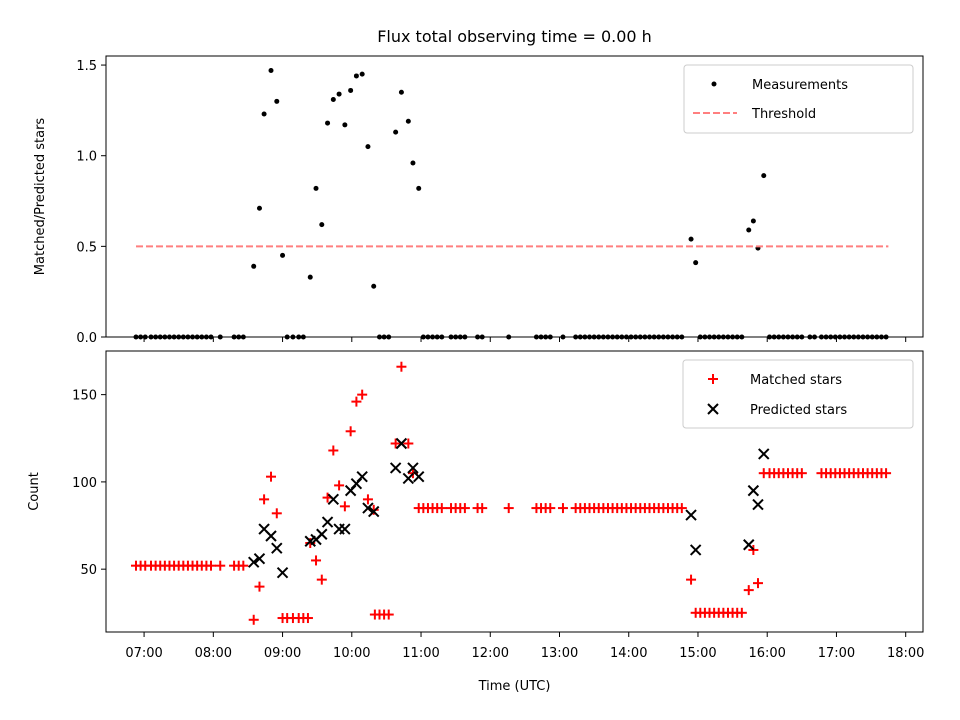  Describe the element at coordinates (351, 653) in the screenshot. I see `x-tick-label: 10:00` at that location.